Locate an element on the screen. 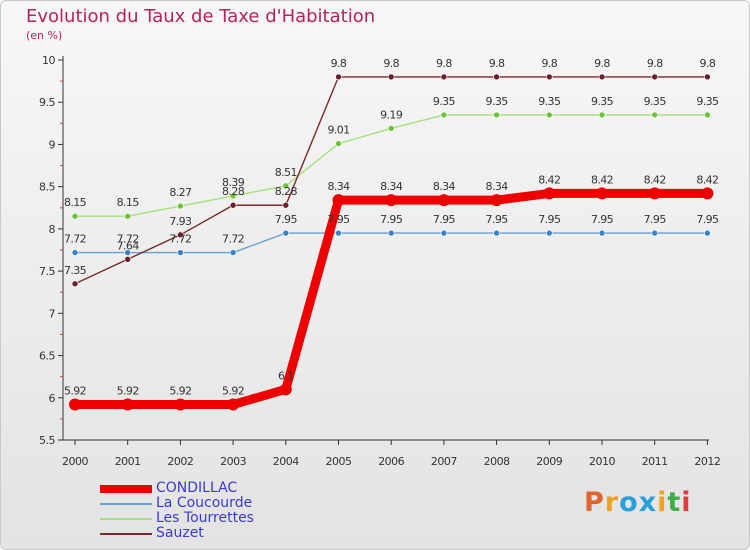 The image size is (750, 550). legend-label: Sauzet is located at coordinates (180, 533).